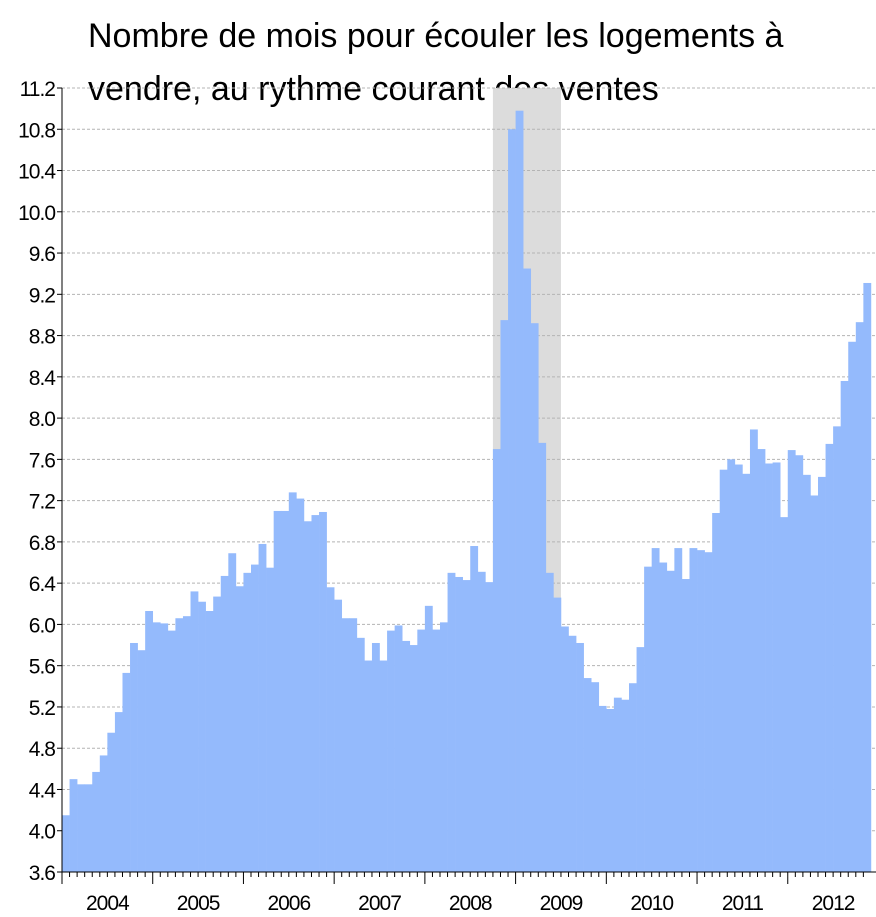  I want to click on y-tick-label: 4.4, so click(43, 790).